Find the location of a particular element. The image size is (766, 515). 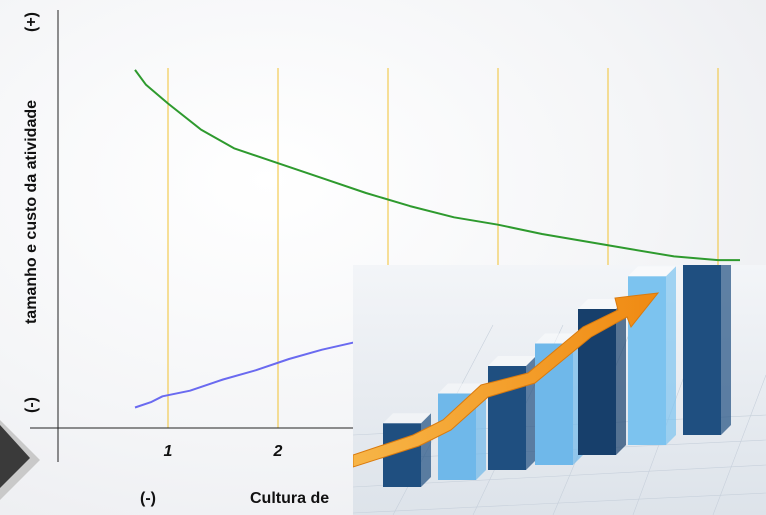

x-tick-label-1: 1 is located at coordinates (168, 451).